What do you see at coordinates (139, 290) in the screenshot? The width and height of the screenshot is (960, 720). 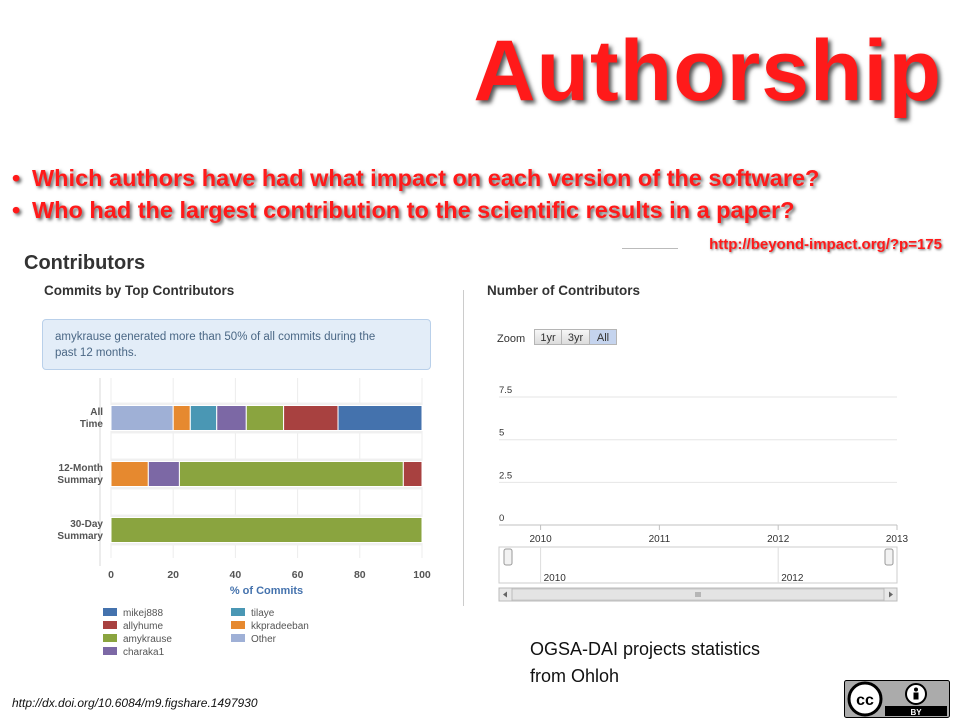 I see `commits-chart-heading: Commits by Top Contributors` at bounding box center [139, 290].